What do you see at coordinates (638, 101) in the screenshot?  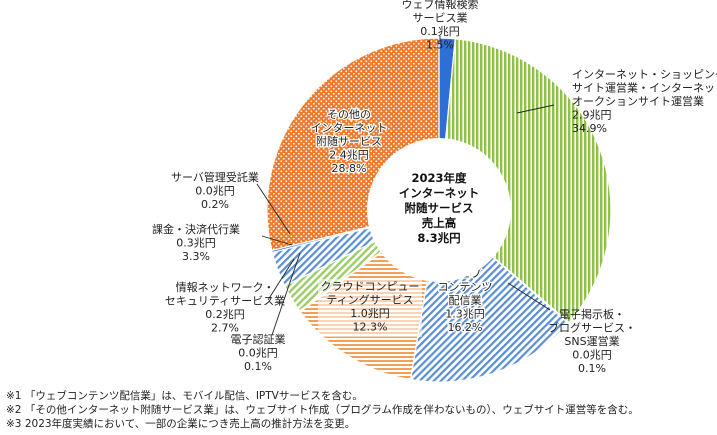 I see `slice-label-text: オークションサイト運営業` at bounding box center [638, 101].